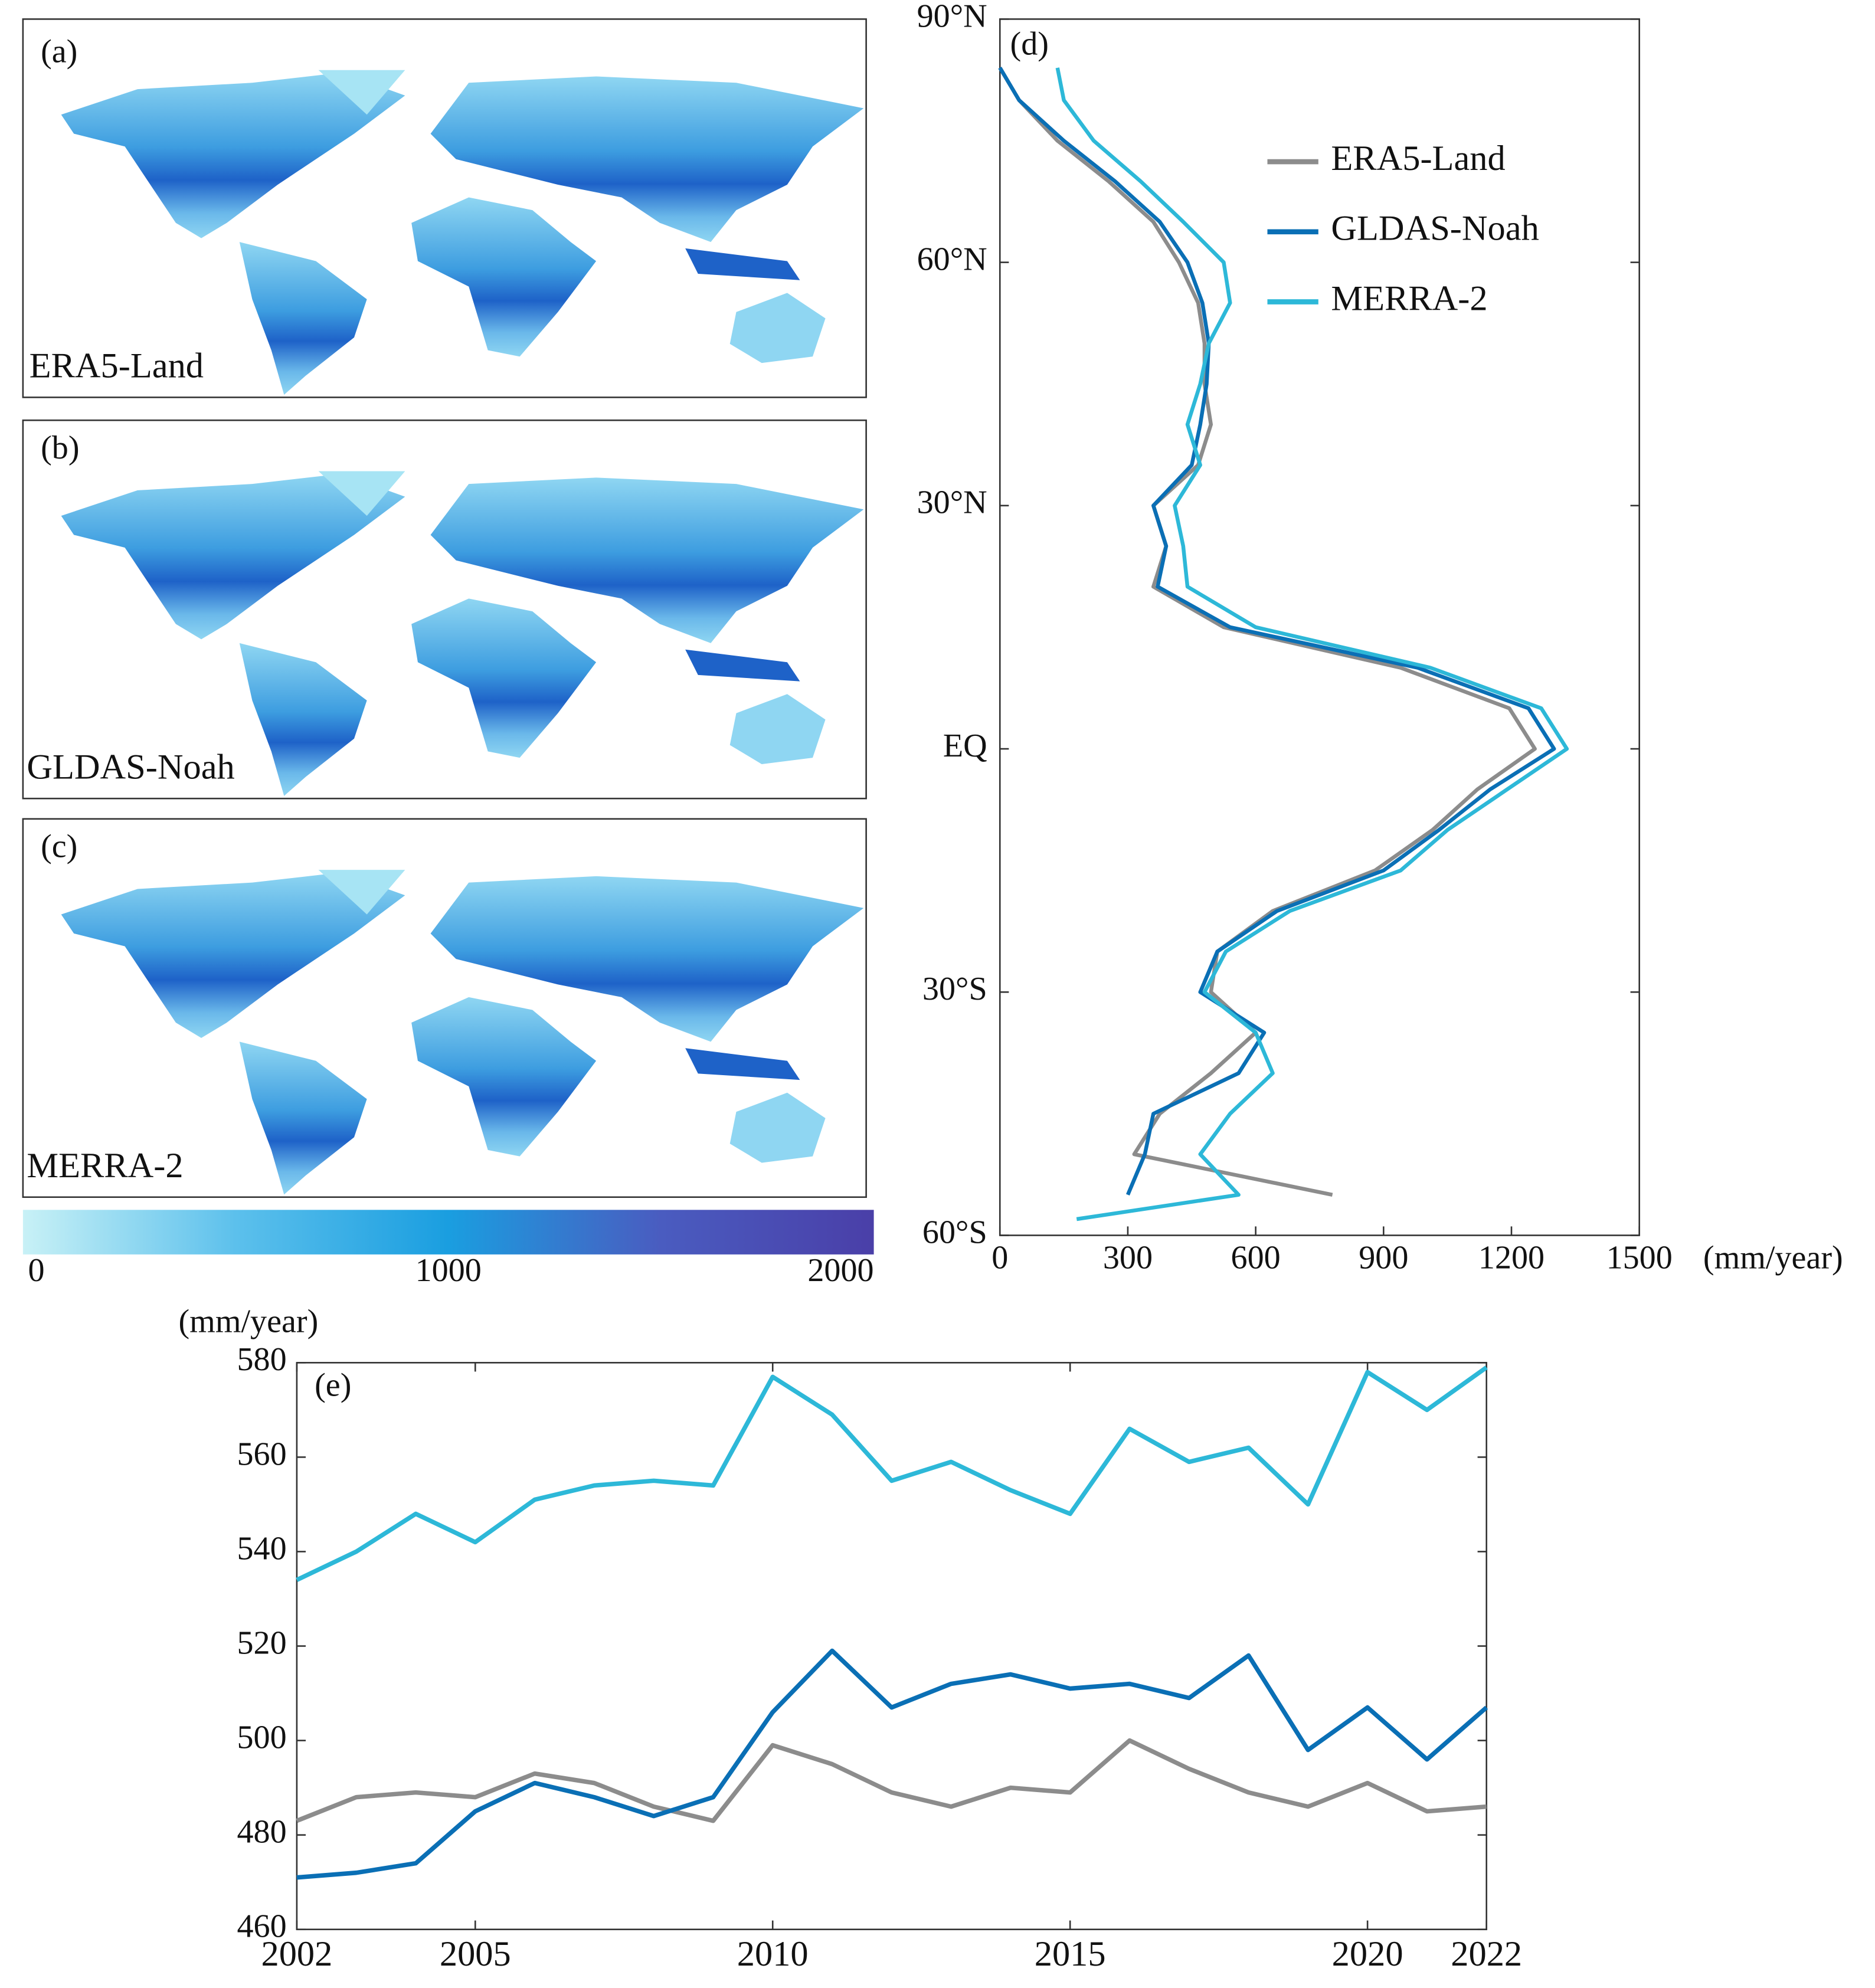 The image size is (1875, 1988). What do you see at coordinates (952, 259) in the screenshot?
I see `y-tick-label: 60°N` at bounding box center [952, 259].